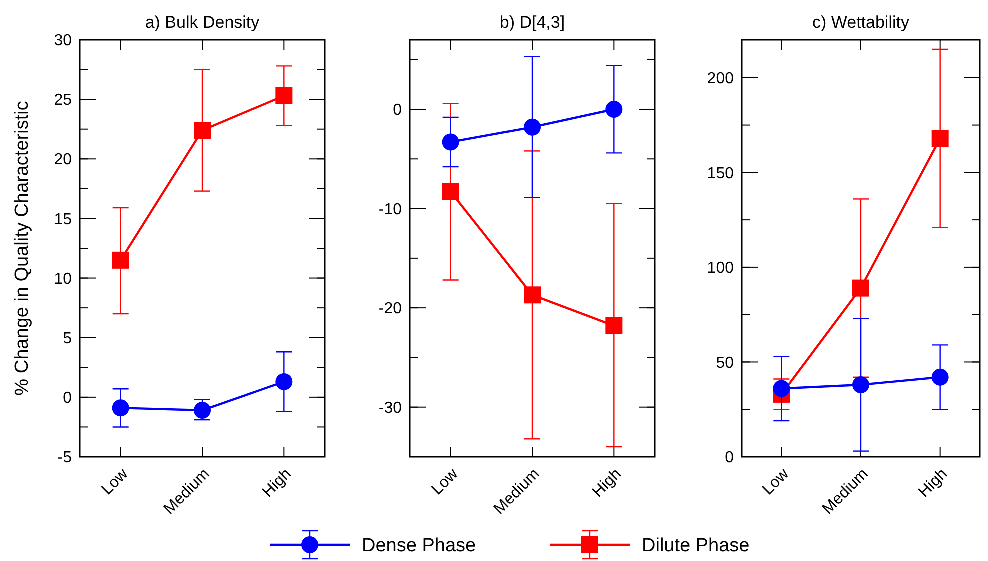 This screenshot has height=561, width=988. I want to click on y-tick-label: 30, so click(63, 41).